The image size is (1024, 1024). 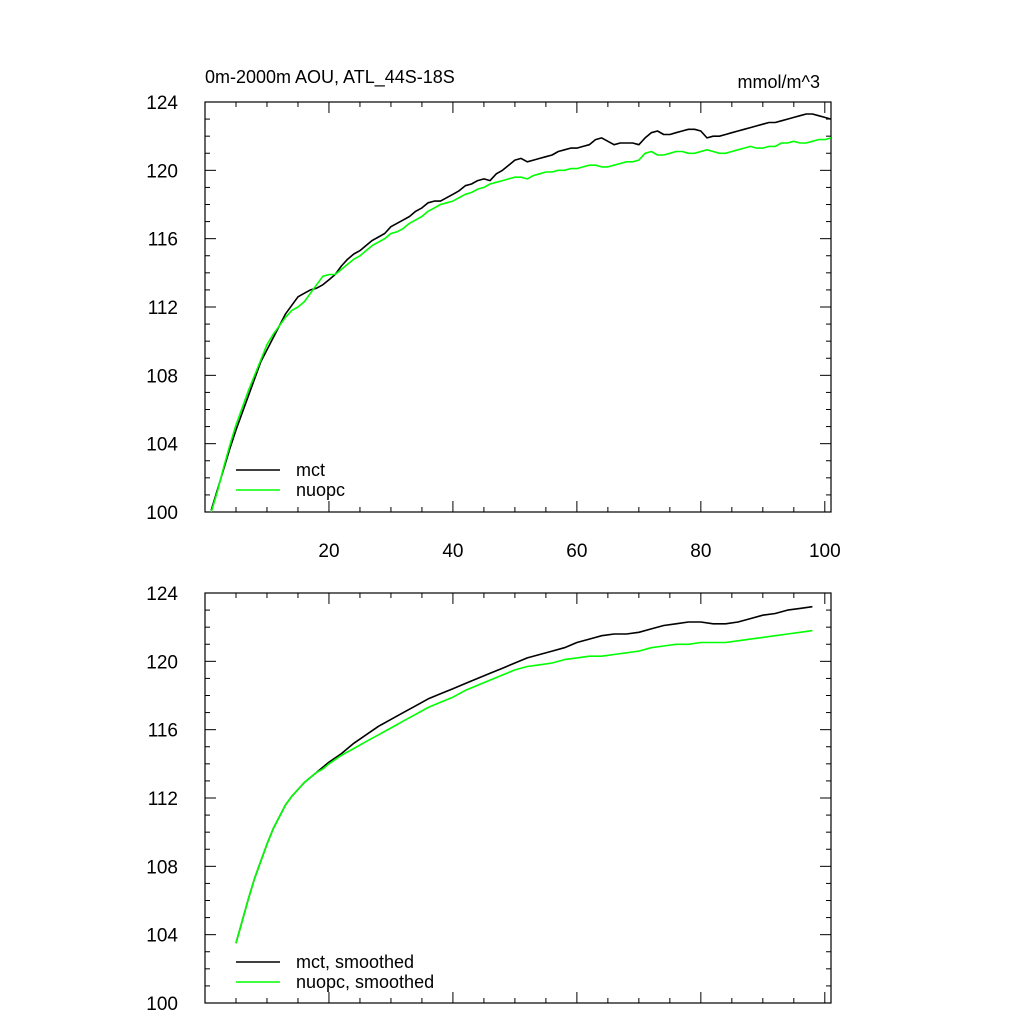 I want to click on legend-label: mct, so click(x=310, y=470).